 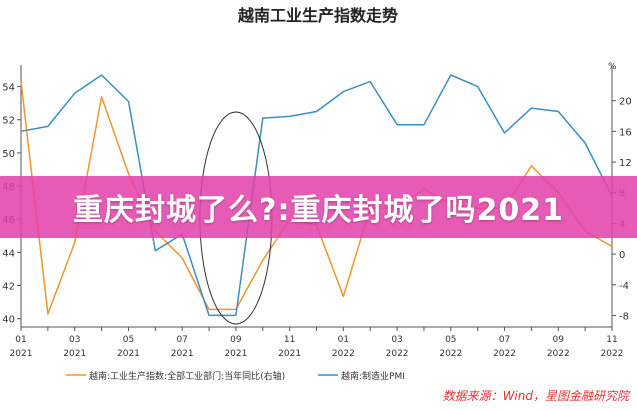 What do you see at coordinates (535, 396) in the screenshot?
I see `data-source-note: 数据来源：Wind，星图金融研究院` at bounding box center [535, 396].